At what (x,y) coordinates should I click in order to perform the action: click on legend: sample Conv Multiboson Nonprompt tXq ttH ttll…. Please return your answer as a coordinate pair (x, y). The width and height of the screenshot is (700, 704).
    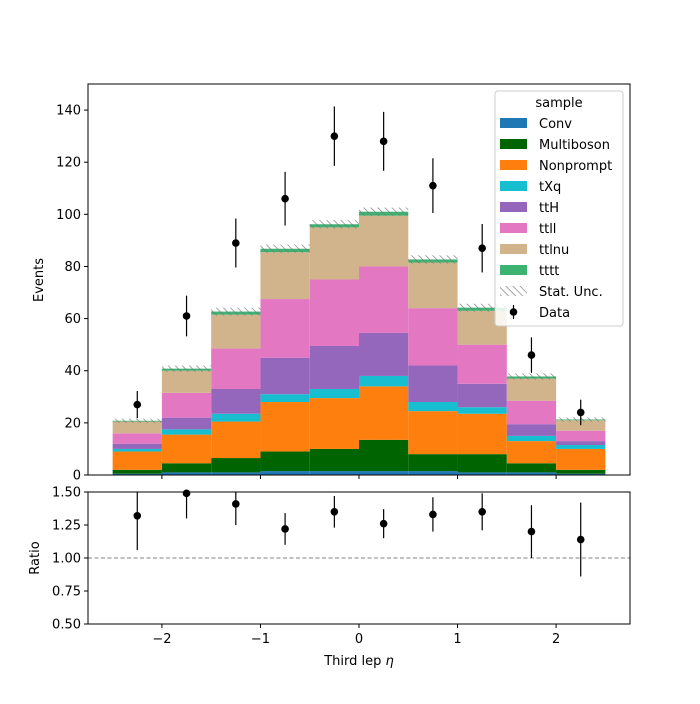
    Looking at the image, I should click on (559, 208).